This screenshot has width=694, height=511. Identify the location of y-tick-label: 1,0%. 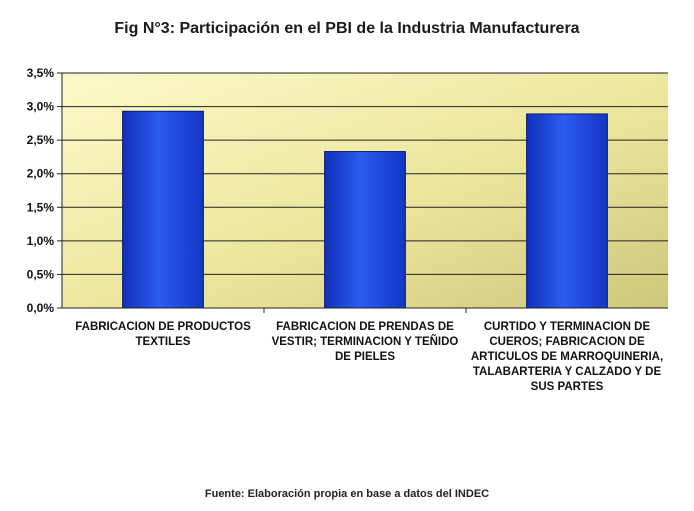
(41, 241).